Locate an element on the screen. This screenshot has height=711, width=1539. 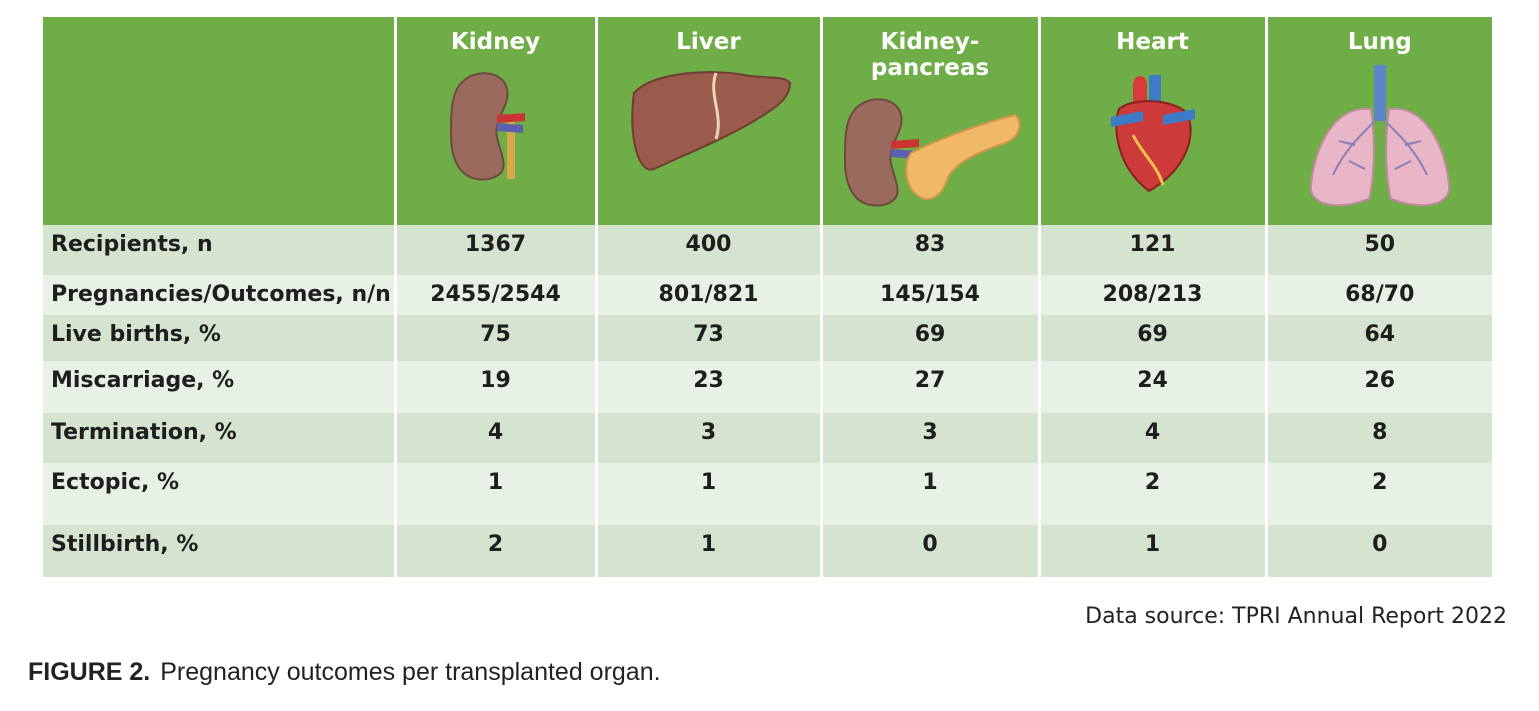
row-label-cell: Ectopic, % is located at coordinates (219, 494).